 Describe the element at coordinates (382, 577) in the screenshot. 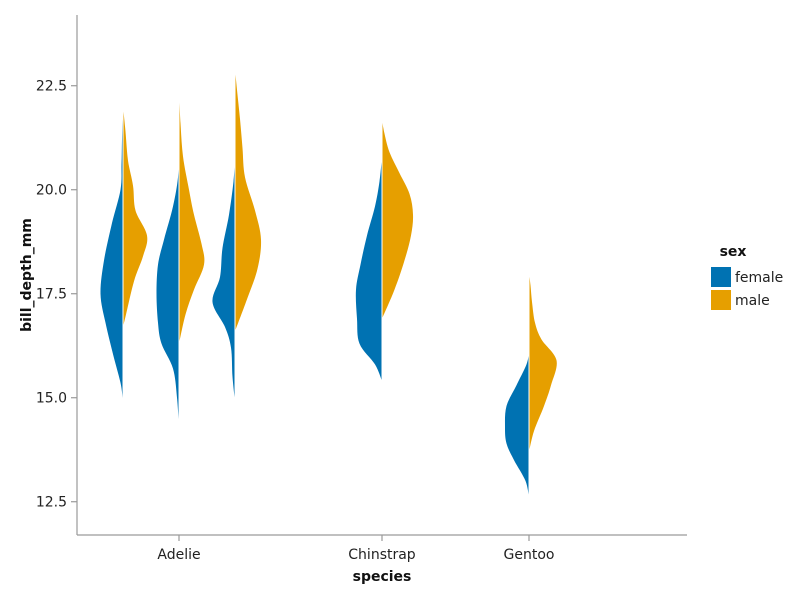

I see `x-axis-title: species` at that location.